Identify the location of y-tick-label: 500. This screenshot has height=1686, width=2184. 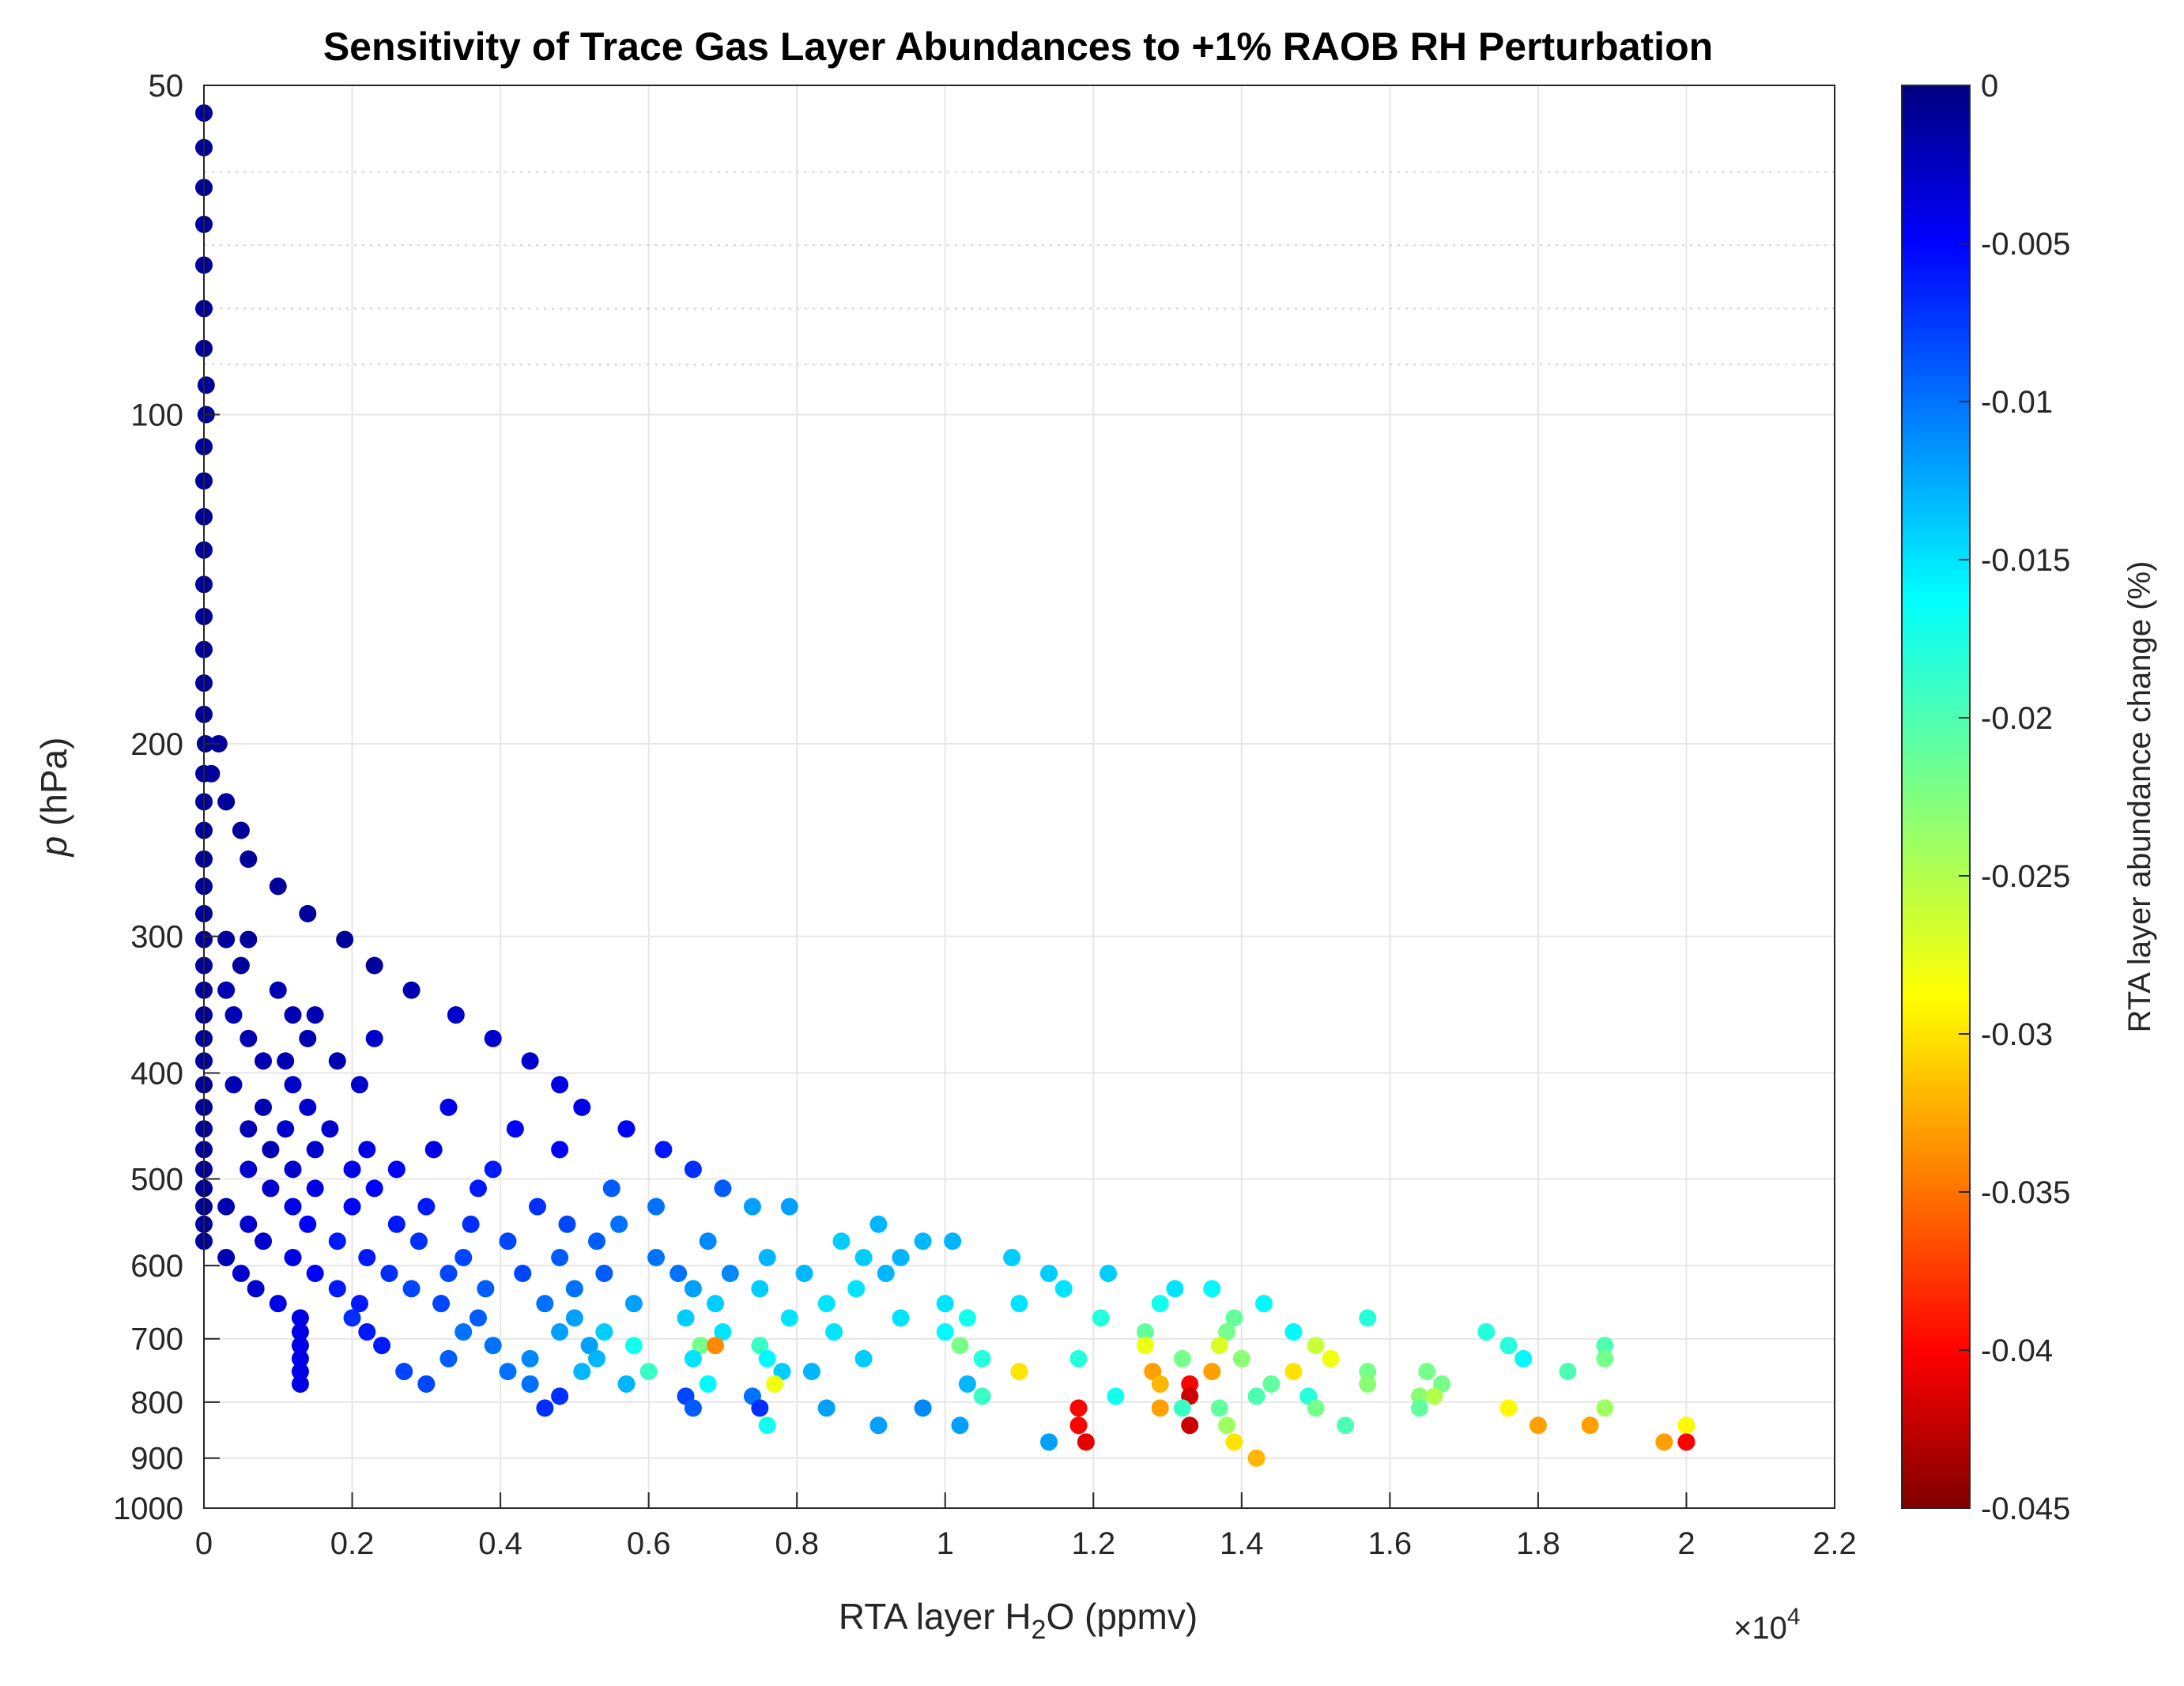
(156, 1180).